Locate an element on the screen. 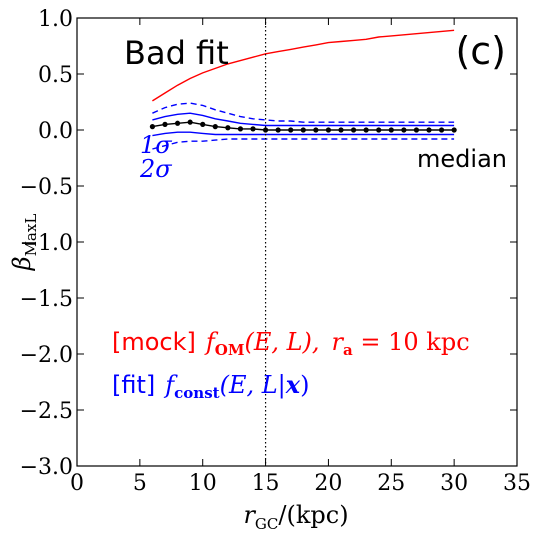  series-line-mock is located at coordinates (303, 65).